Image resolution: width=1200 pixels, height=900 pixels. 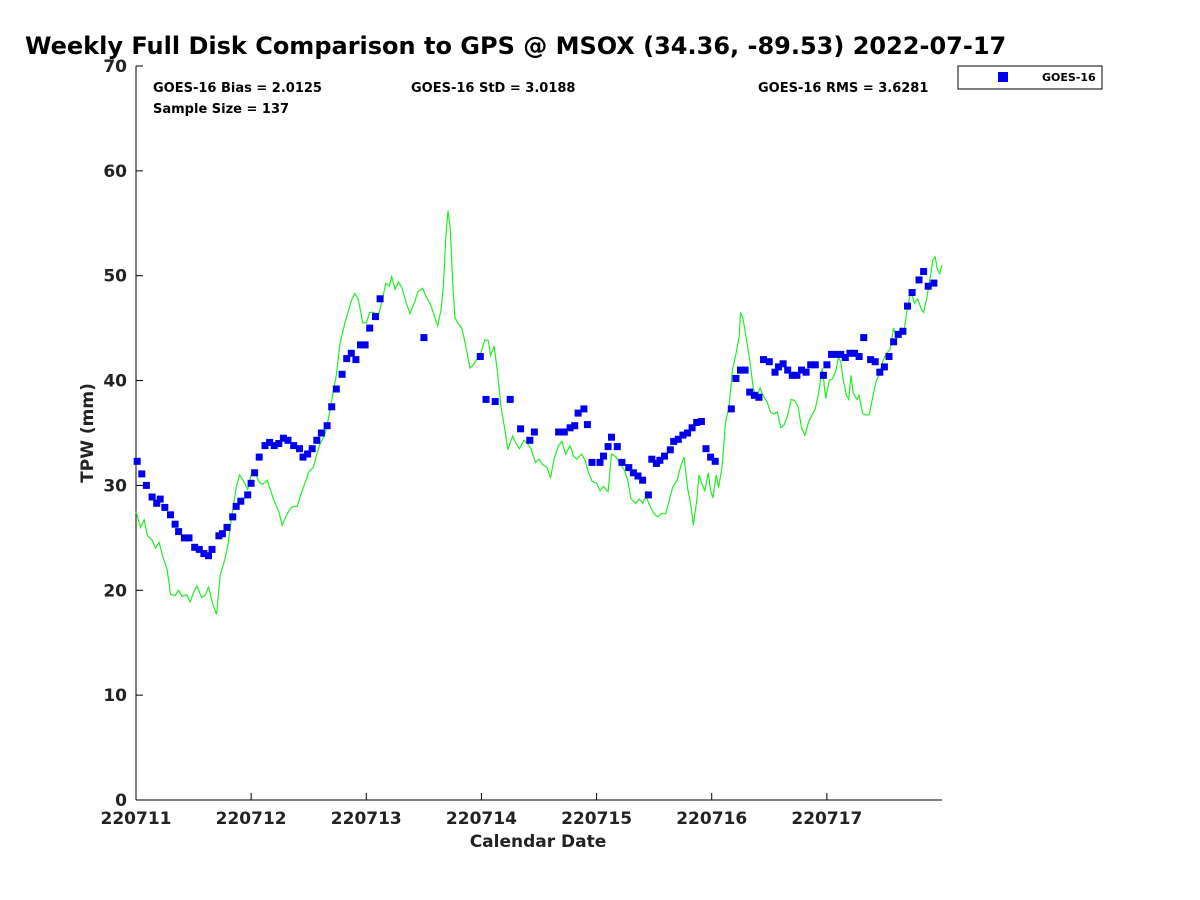 I want to click on x-tick-label: 220713, so click(x=366, y=819).